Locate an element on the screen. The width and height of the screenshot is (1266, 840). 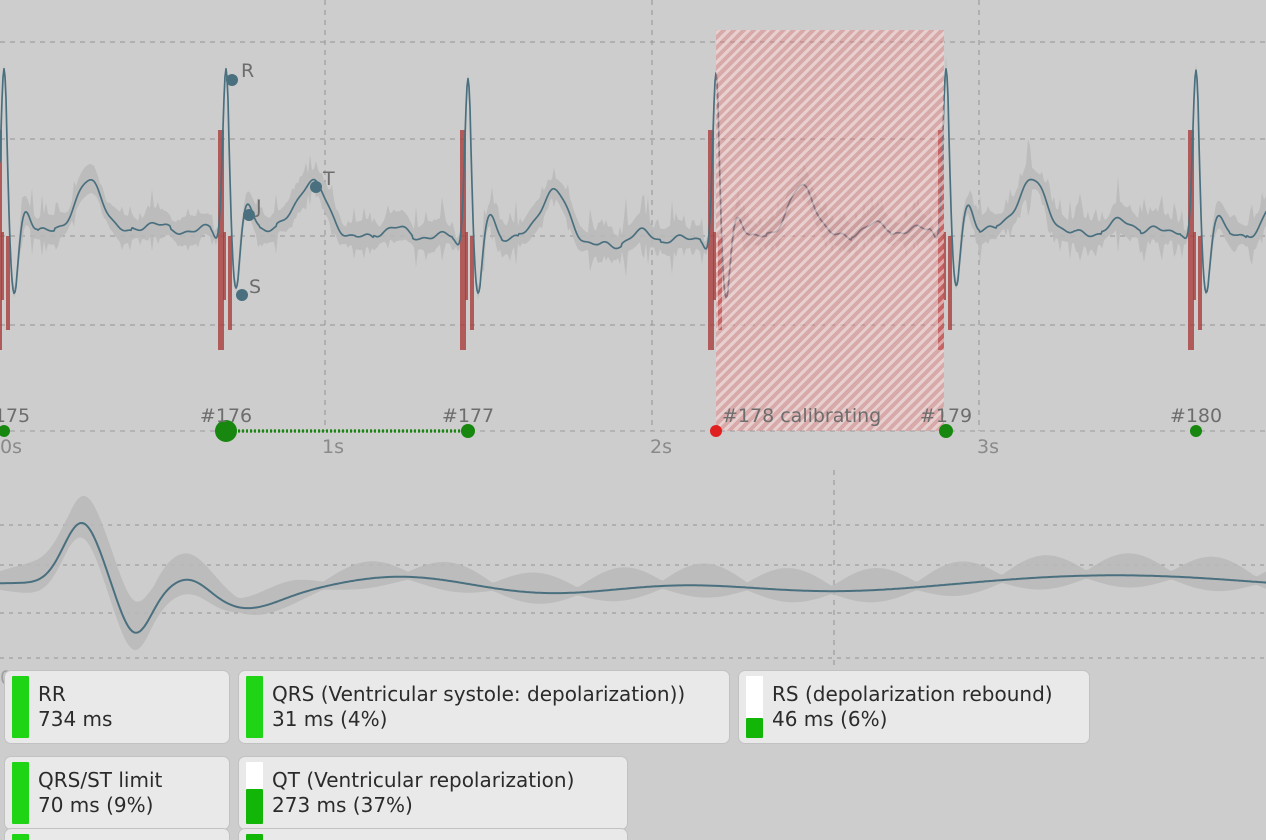
metric-qrs-st-limit: QRS/ST limit 70 ms (9%) is located at coordinates (117, 793).